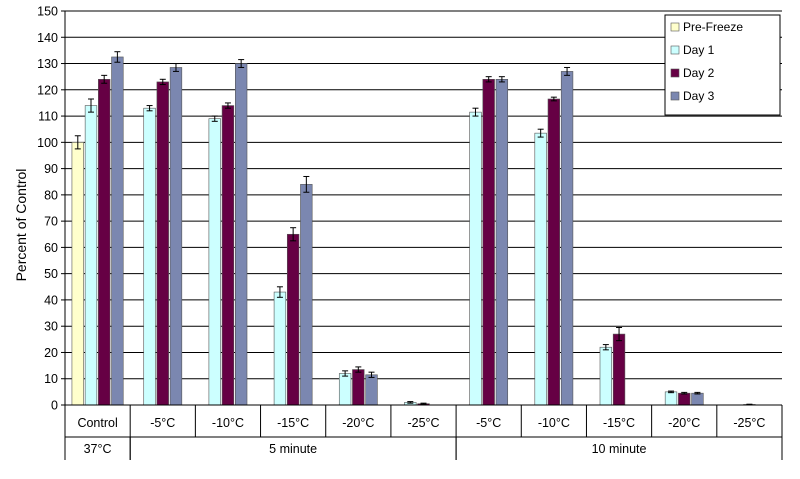 Image resolution: width=800 pixels, height=479 pixels. I want to click on legend: Pre-Freeze Day 1 Day 2 Day 3, so click(722, 65).